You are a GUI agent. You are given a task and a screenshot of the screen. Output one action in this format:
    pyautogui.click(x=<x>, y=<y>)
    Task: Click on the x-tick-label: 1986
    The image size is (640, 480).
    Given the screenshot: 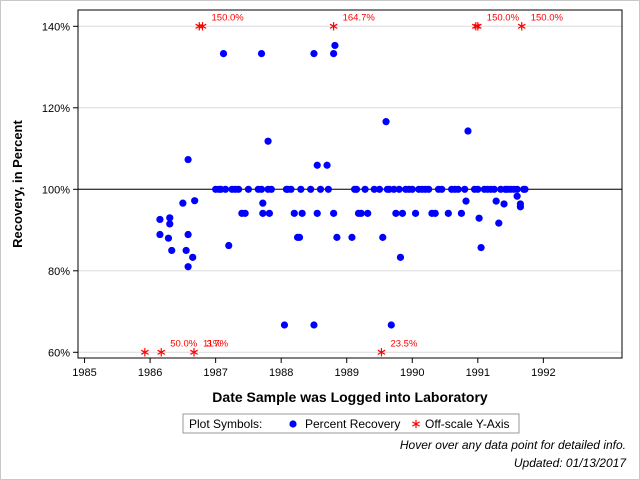 What is the action you would take?
    pyautogui.click(x=150, y=373)
    